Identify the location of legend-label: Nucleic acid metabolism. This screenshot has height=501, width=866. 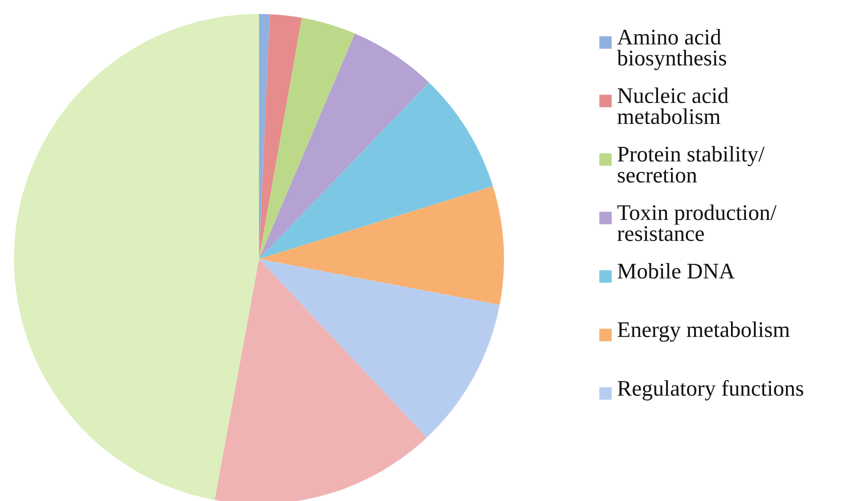
(672, 106).